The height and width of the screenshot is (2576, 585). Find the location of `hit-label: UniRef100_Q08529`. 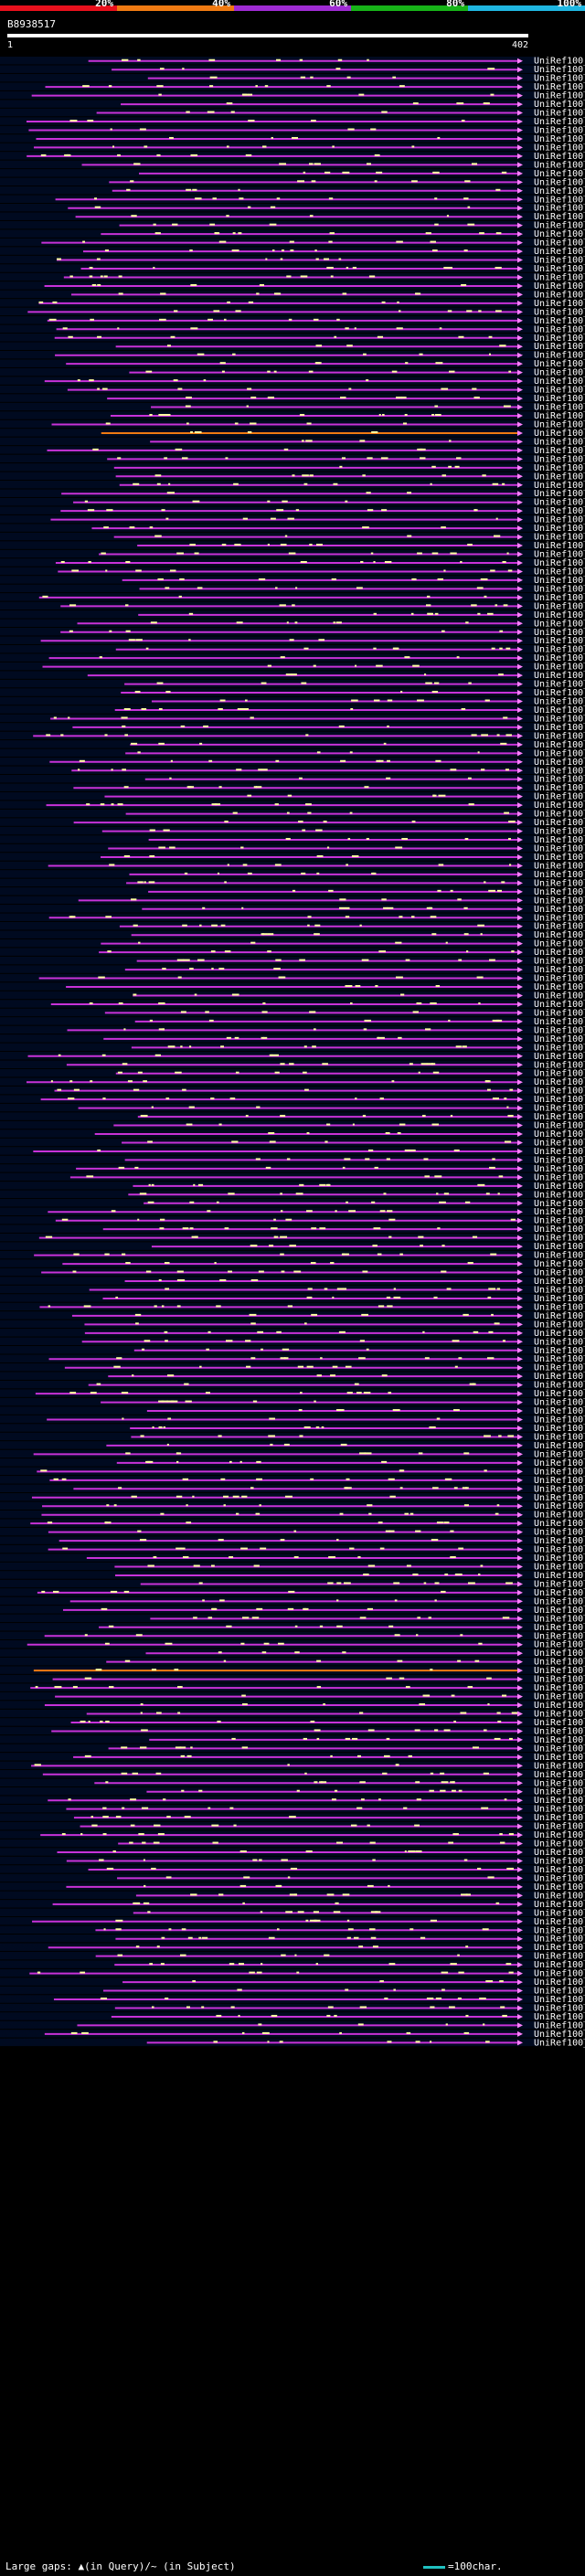

hit-label: UniRef100_Q08529 is located at coordinates (560, 1870).